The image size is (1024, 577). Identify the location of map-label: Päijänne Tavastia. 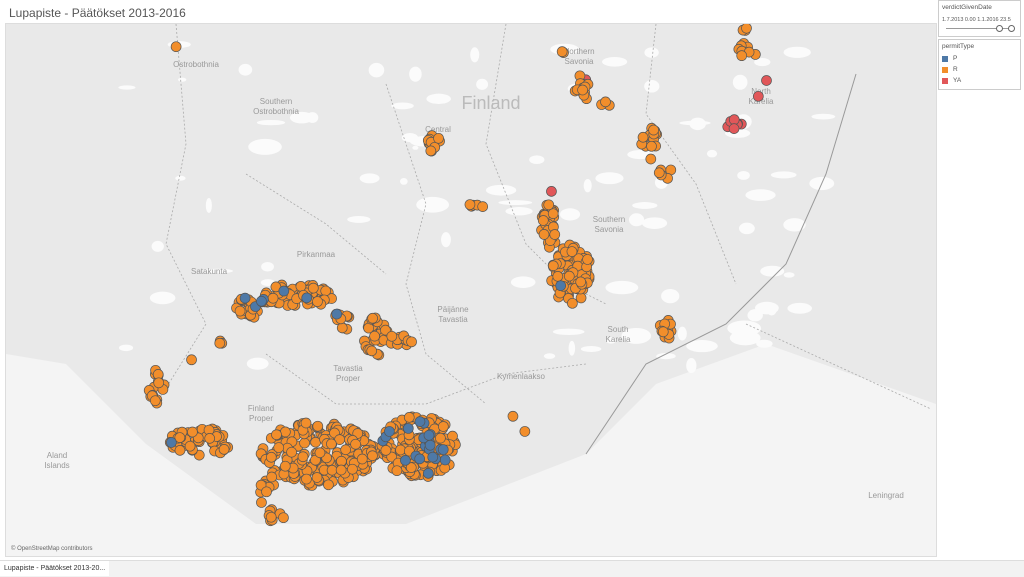
(453, 314).